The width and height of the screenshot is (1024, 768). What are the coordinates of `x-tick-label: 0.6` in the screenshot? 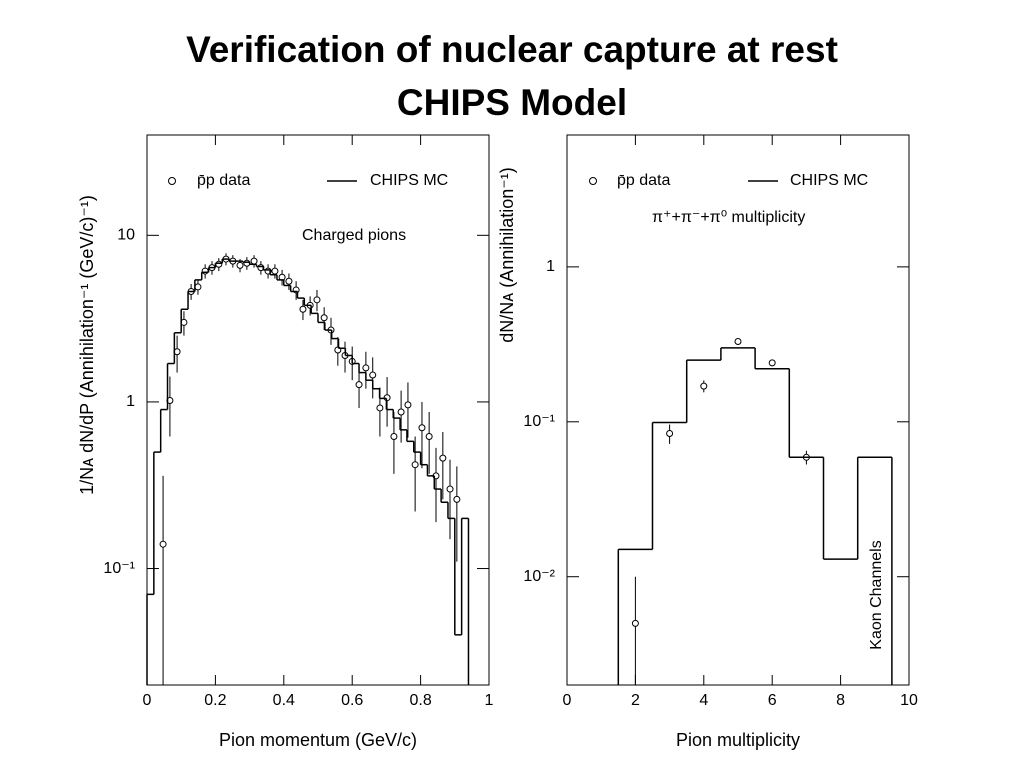 It's located at (352, 700).